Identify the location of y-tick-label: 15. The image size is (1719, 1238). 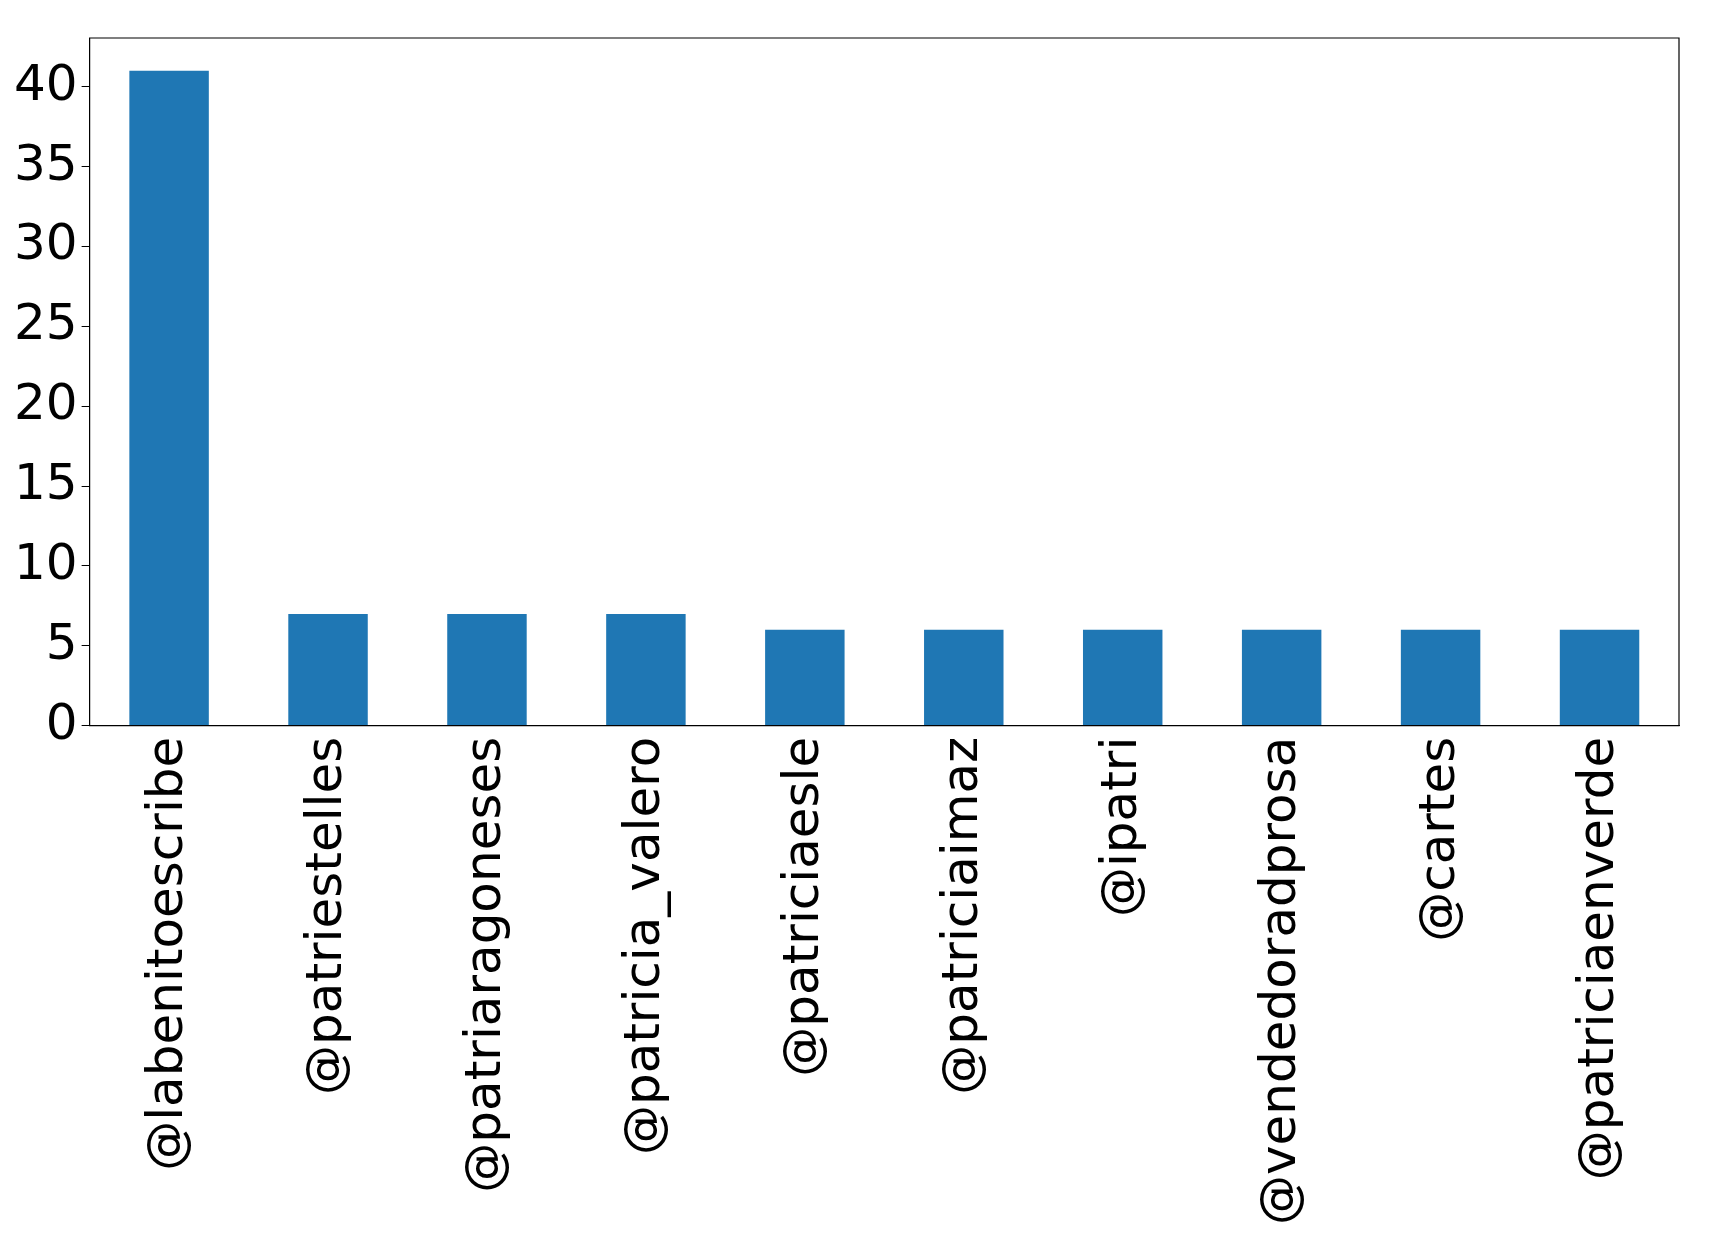
(46, 482).